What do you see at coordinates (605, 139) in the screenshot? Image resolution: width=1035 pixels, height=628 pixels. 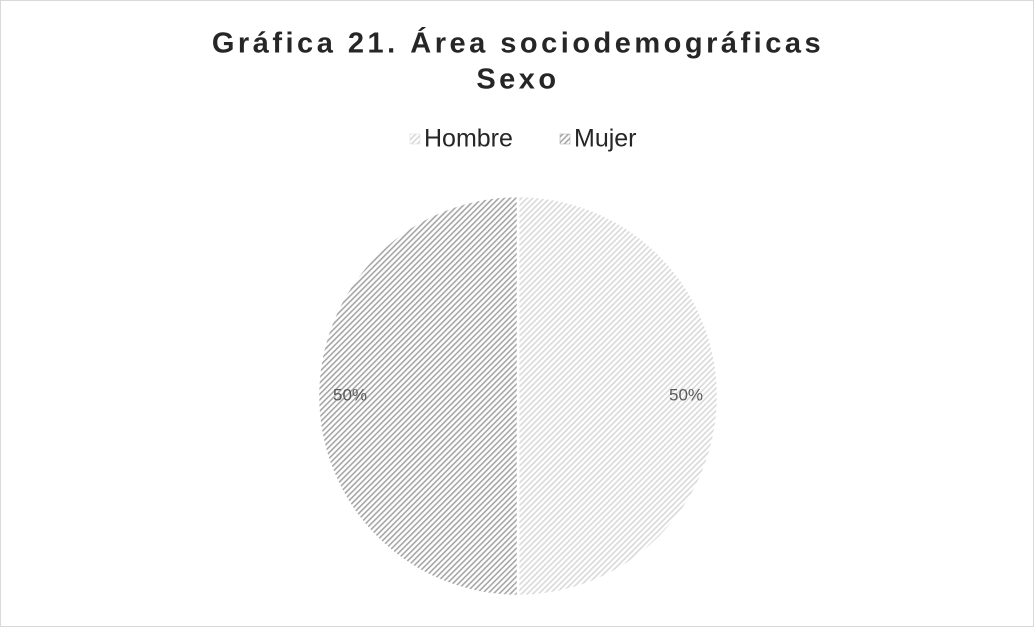 I see `legend-label: Mujer` at bounding box center [605, 139].